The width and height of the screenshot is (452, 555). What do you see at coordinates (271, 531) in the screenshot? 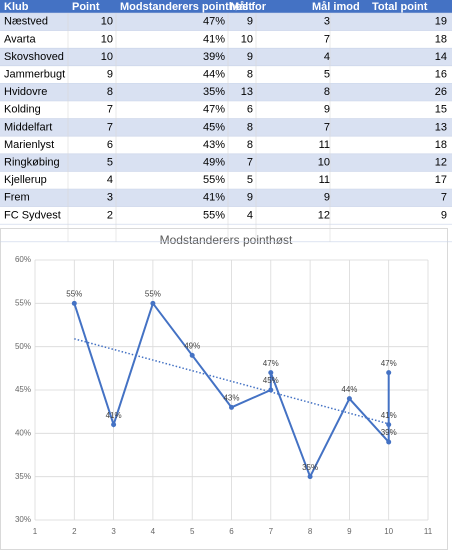
I see `x-tick-label: 7` at bounding box center [271, 531].